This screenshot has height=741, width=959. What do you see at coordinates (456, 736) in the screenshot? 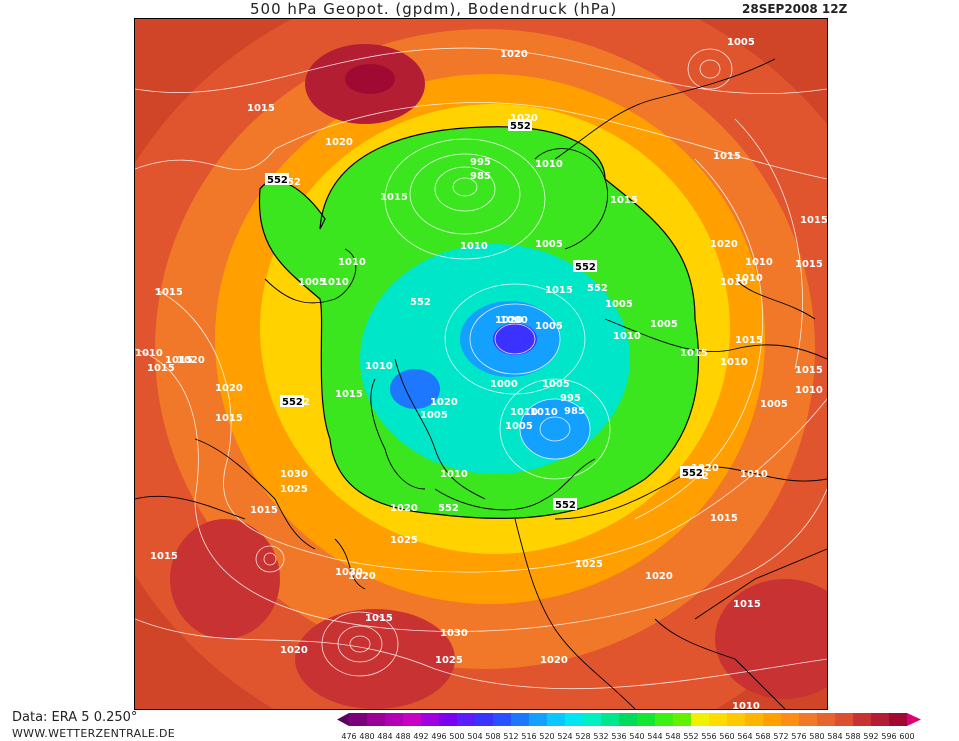
I see `colorbar-level-label: 500` at bounding box center [456, 736].